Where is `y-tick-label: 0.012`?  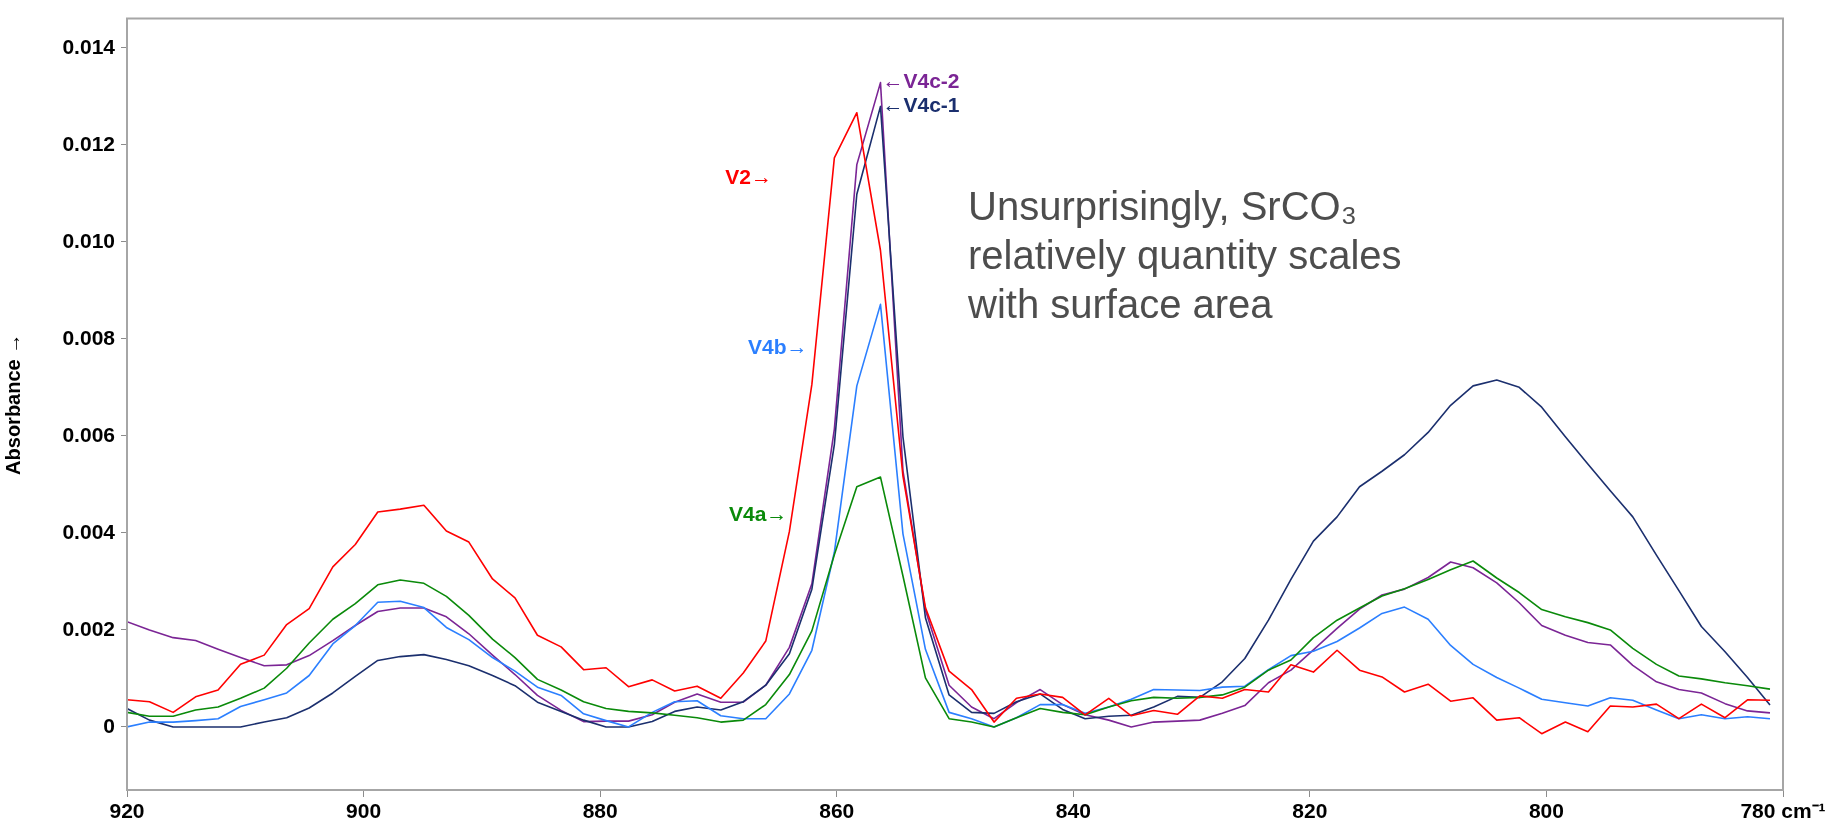
y-tick-label: 0.012 is located at coordinates (88, 143).